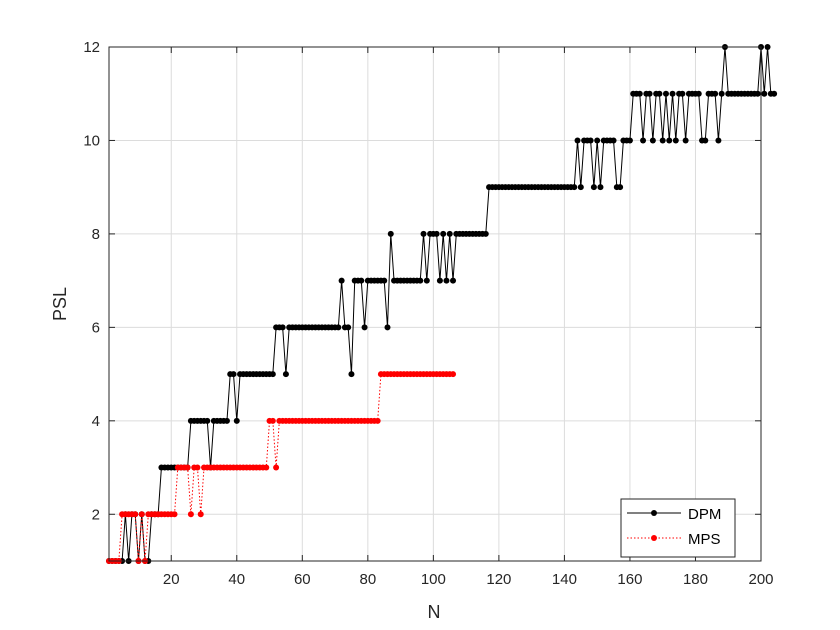 The height and width of the screenshot is (630, 840). I want to click on x-tick-label: 20, so click(171, 579).